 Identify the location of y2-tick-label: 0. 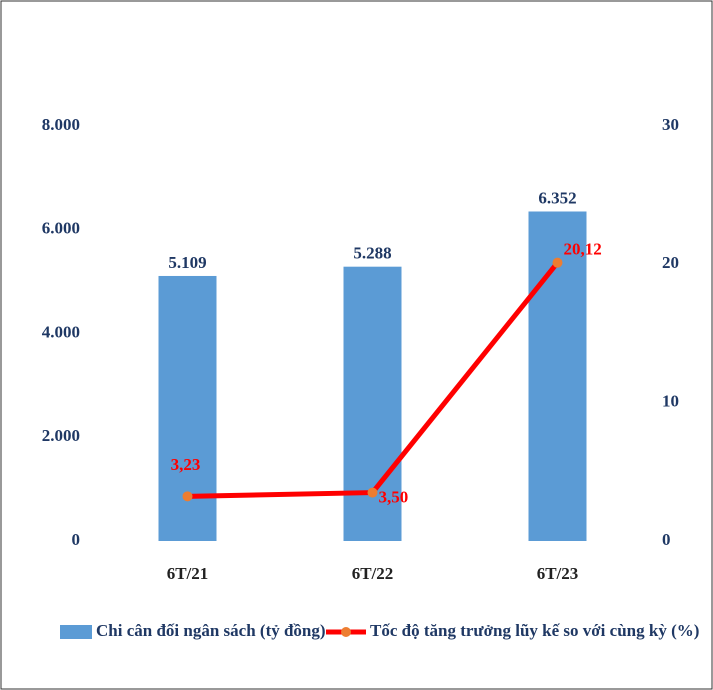
(666, 539).